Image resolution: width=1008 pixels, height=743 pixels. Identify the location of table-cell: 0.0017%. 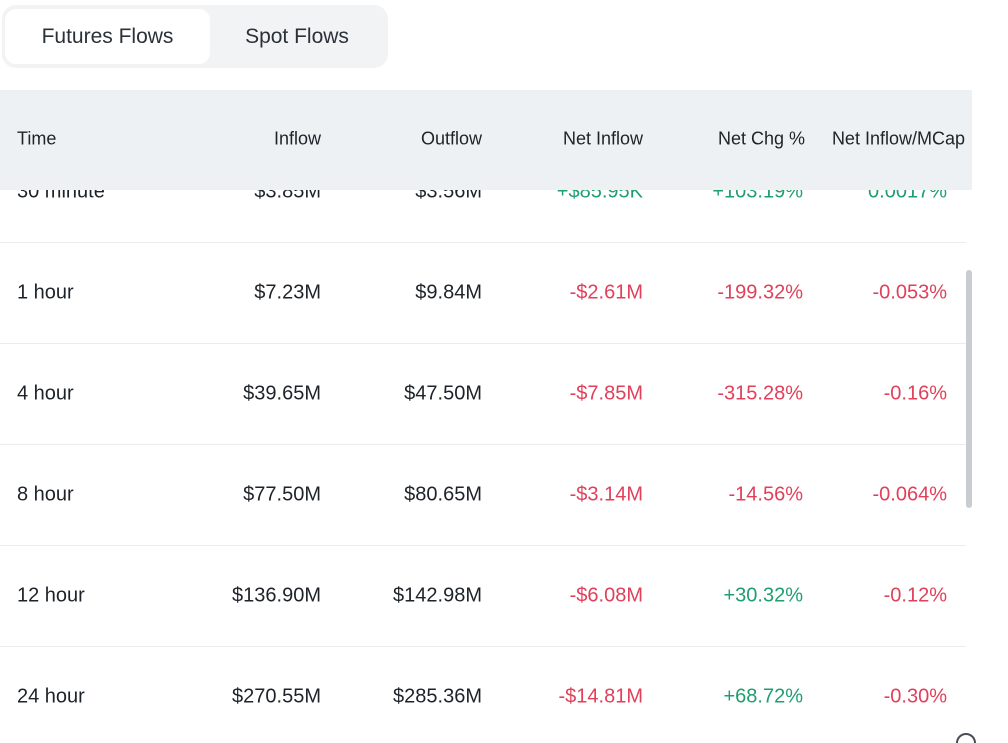
(907, 196).